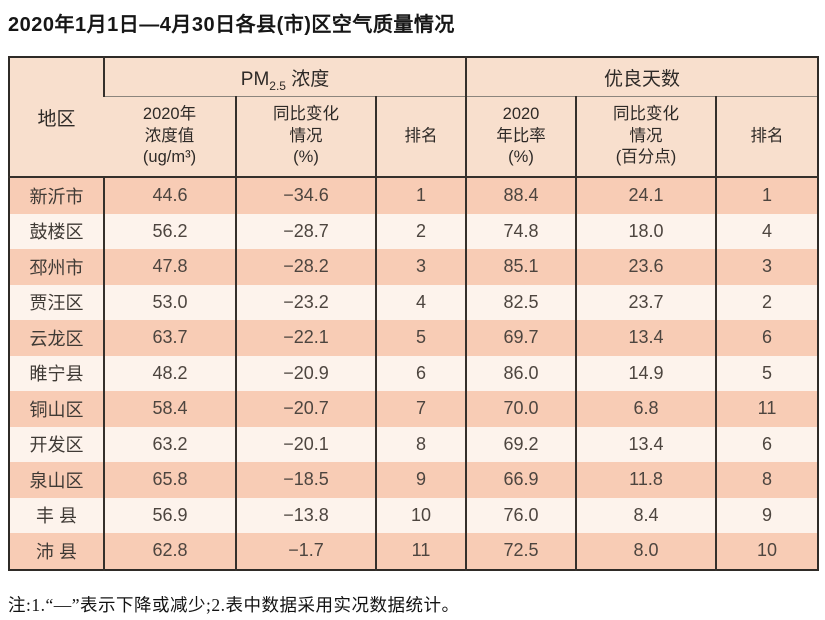 The width and height of the screenshot is (825, 620). What do you see at coordinates (234, 604) in the screenshot?
I see `footnote: 注:1.“—”表示下降或减少;2.表中数据采用实况数据统计。` at bounding box center [234, 604].